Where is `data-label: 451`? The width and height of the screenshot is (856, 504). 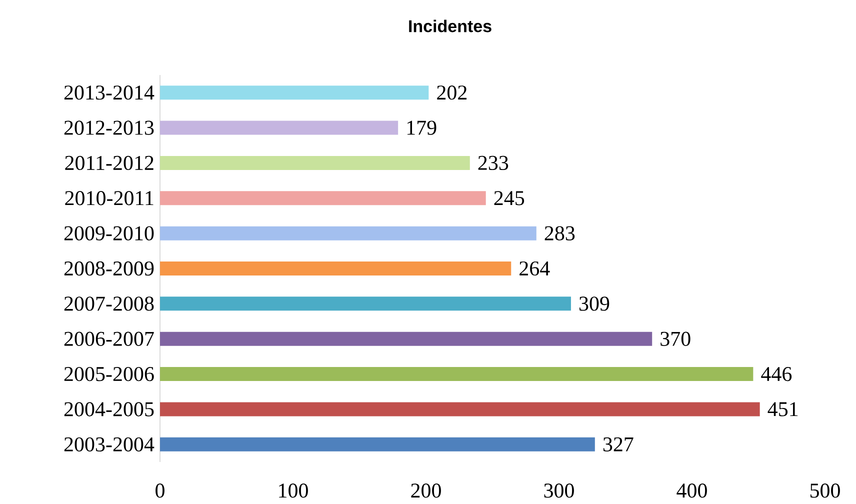 data-label: 451 is located at coordinates (783, 409).